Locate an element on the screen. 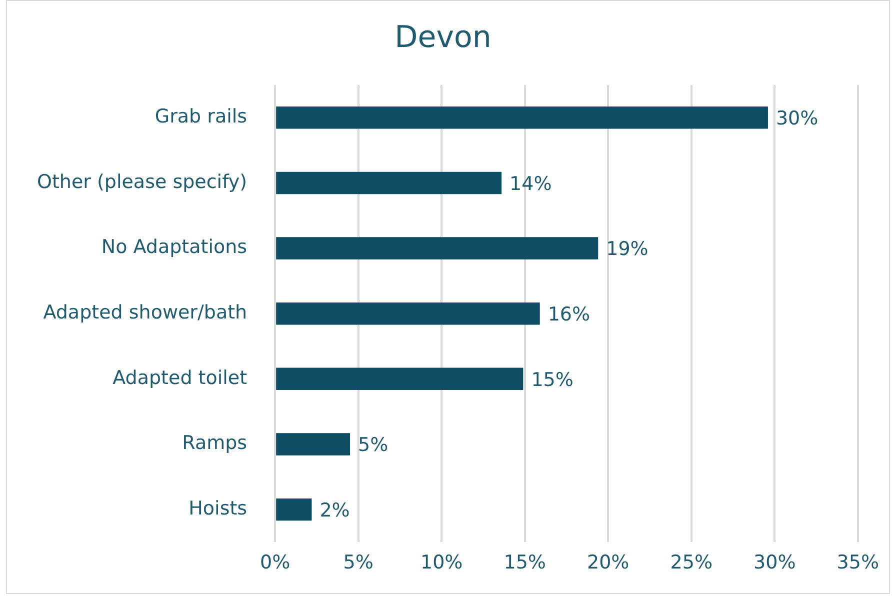  x-tick-label: 0% is located at coordinates (275, 563).